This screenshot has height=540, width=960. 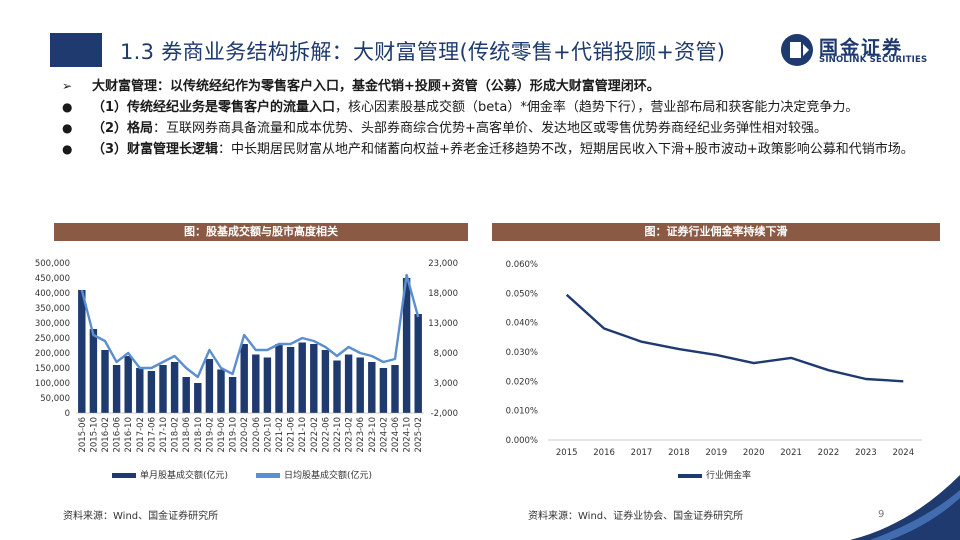 What do you see at coordinates (728, 475) in the screenshot?
I see `legend-label: 行业佣金率` at bounding box center [728, 475].